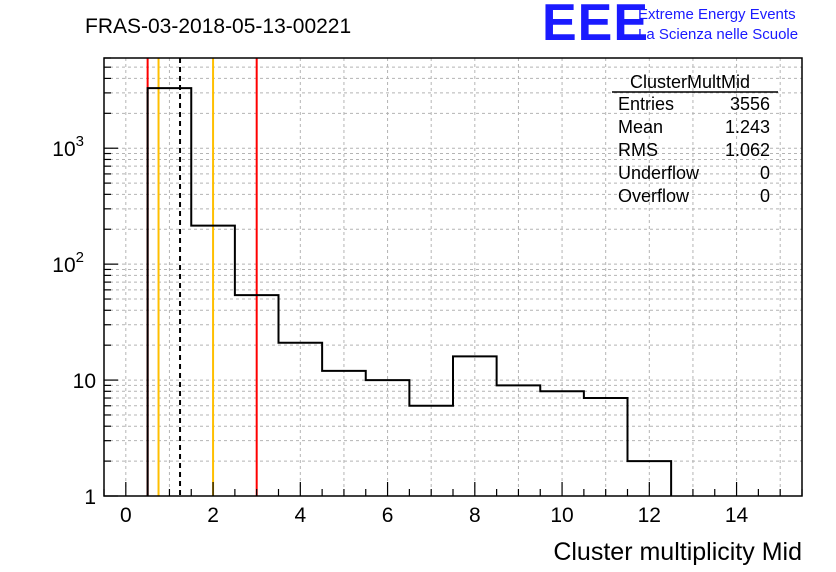 Image resolution: width=836 pixels, height=572 pixels. I want to click on y-tick-label: 1, so click(90, 497).